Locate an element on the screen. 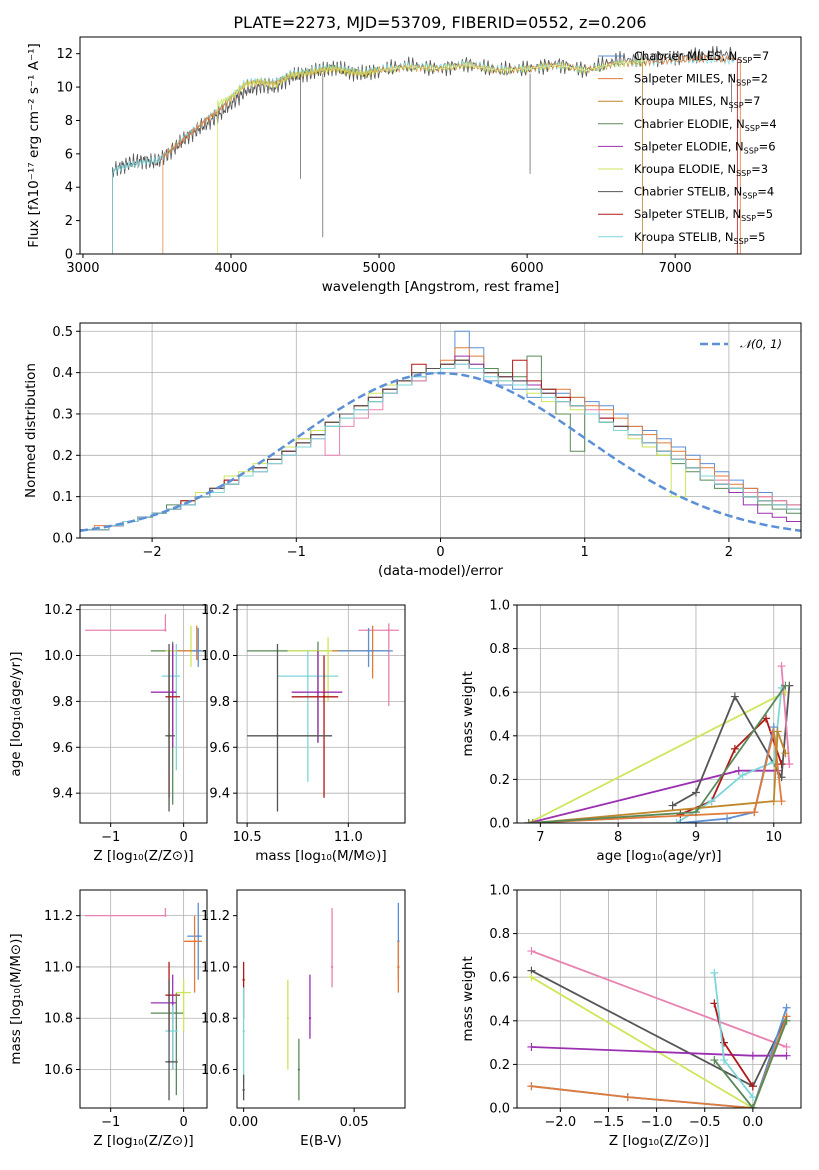 This screenshot has width=819, height=1170. x-tick-label: 0.05 is located at coordinates (354, 1122).